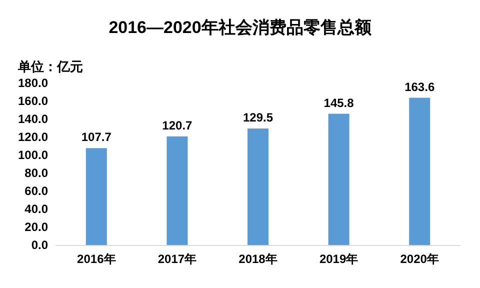 This screenshot has height=288, width=480. What do you see at coordinates (33, 83) in the screenshot?
I see `y-tick-label: 180.0` at bounding box center [33, 83].